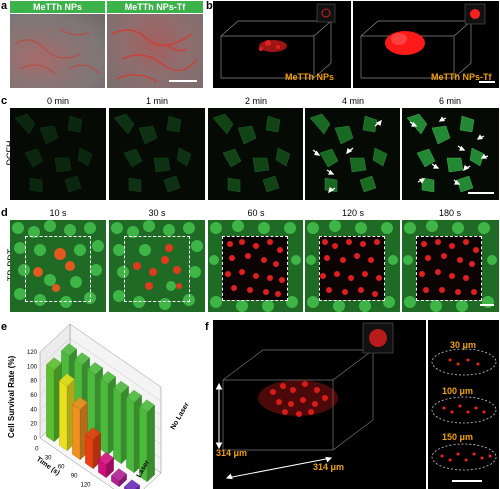 The height and width of the screenshot is (489, 500). I want to click on panel-f-slices: 30 μm 100 μm 150 μm, so click(463, 404).